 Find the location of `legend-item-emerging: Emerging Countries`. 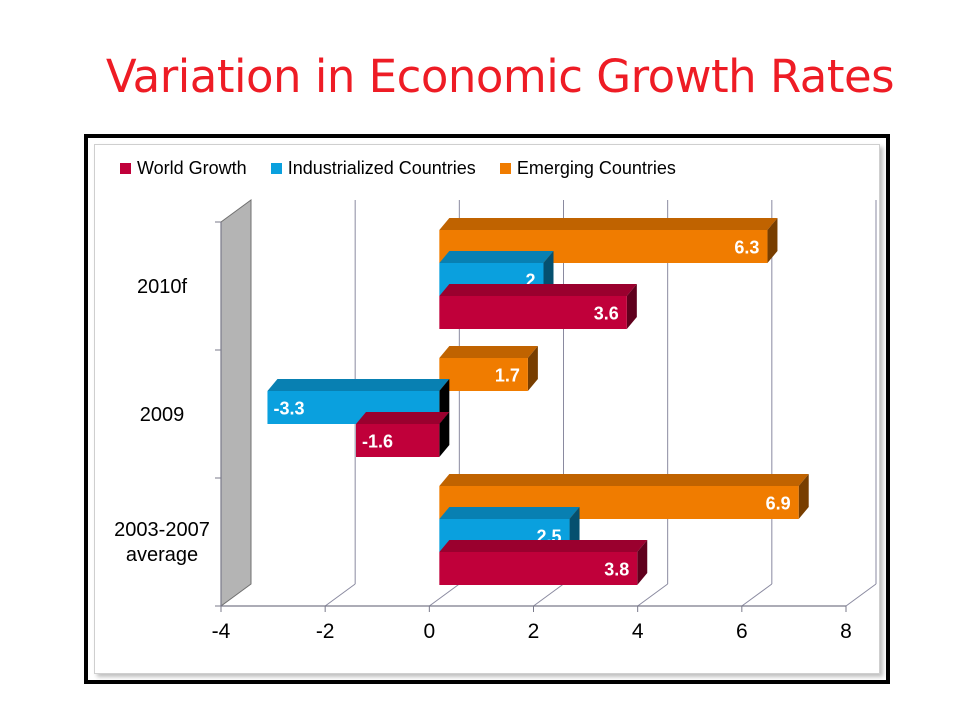

legend-item-emerging: Emerging Countries is located at coordinates (587, 168).